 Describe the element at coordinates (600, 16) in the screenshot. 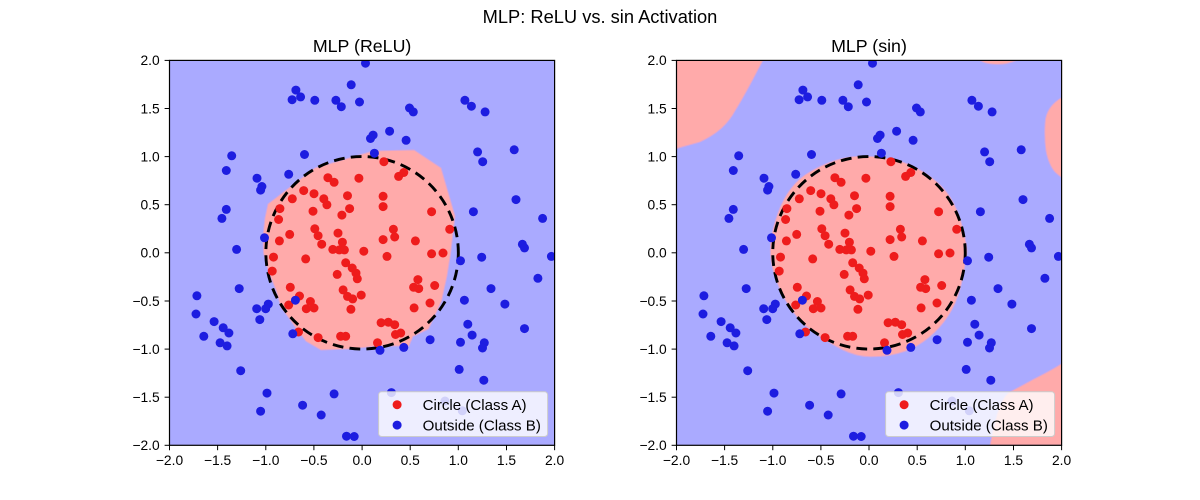

I see `svg-text: MLP: ReLU vs. sin Activation` at that location.